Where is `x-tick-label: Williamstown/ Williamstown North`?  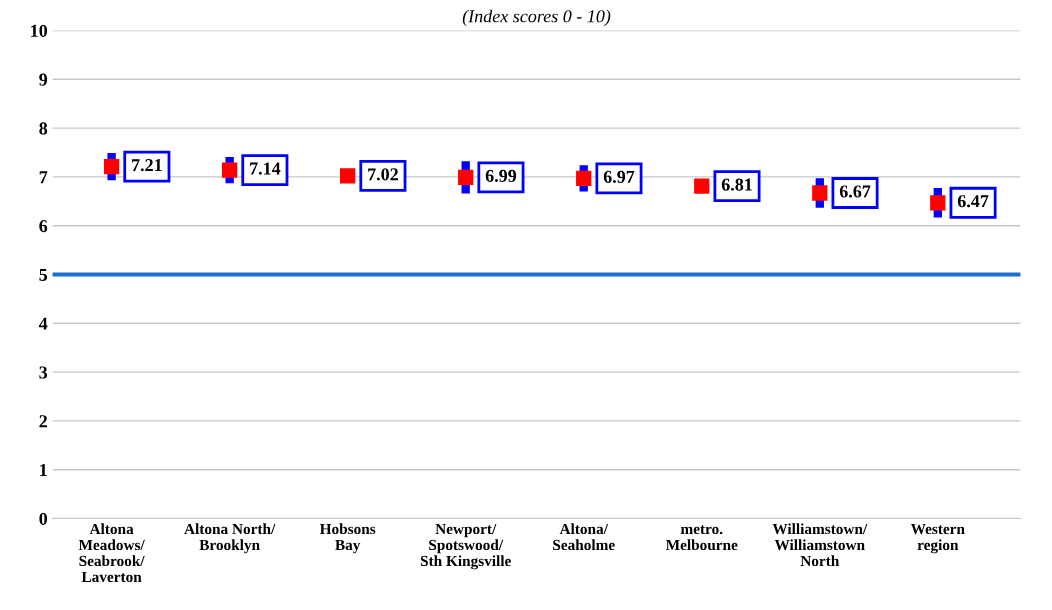
x-tick-label: Williamstown/ Williamstown North is located at coordinates (820, 545).